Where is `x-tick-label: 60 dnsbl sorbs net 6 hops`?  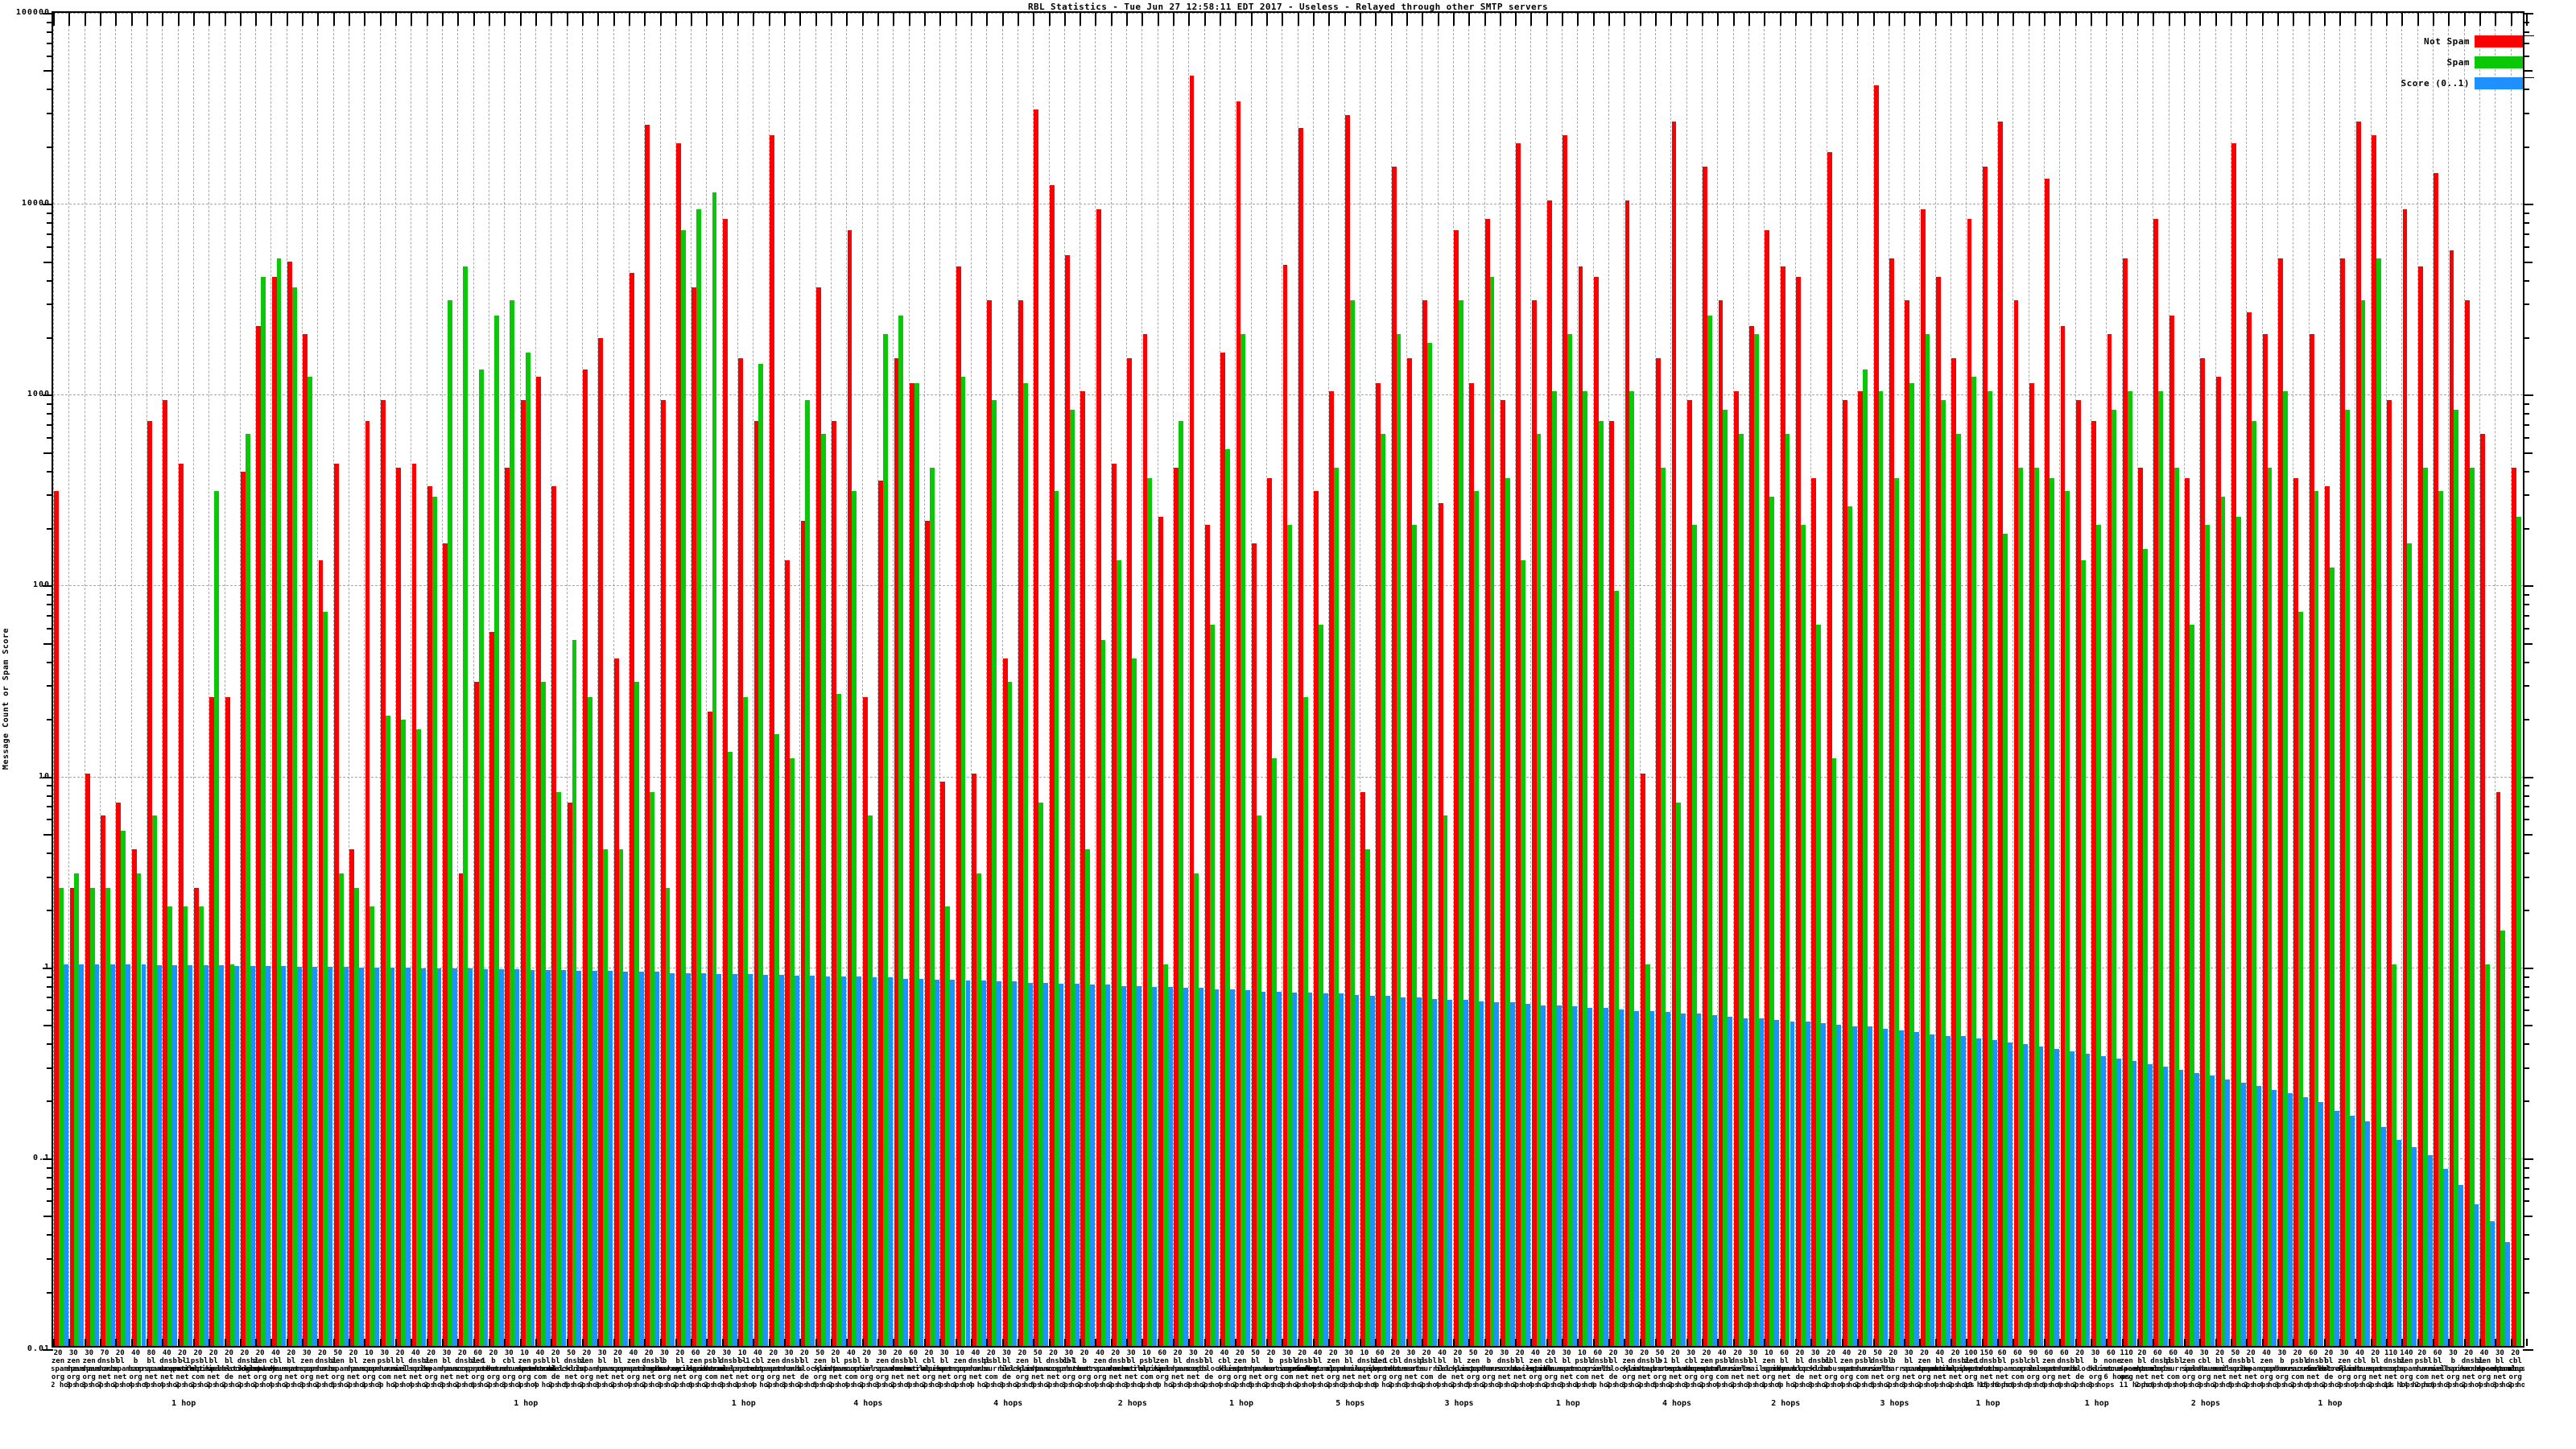 x-tick-label: 60 dnsbl sorbs net 6 hops is located at coordinates (2070, 1369).